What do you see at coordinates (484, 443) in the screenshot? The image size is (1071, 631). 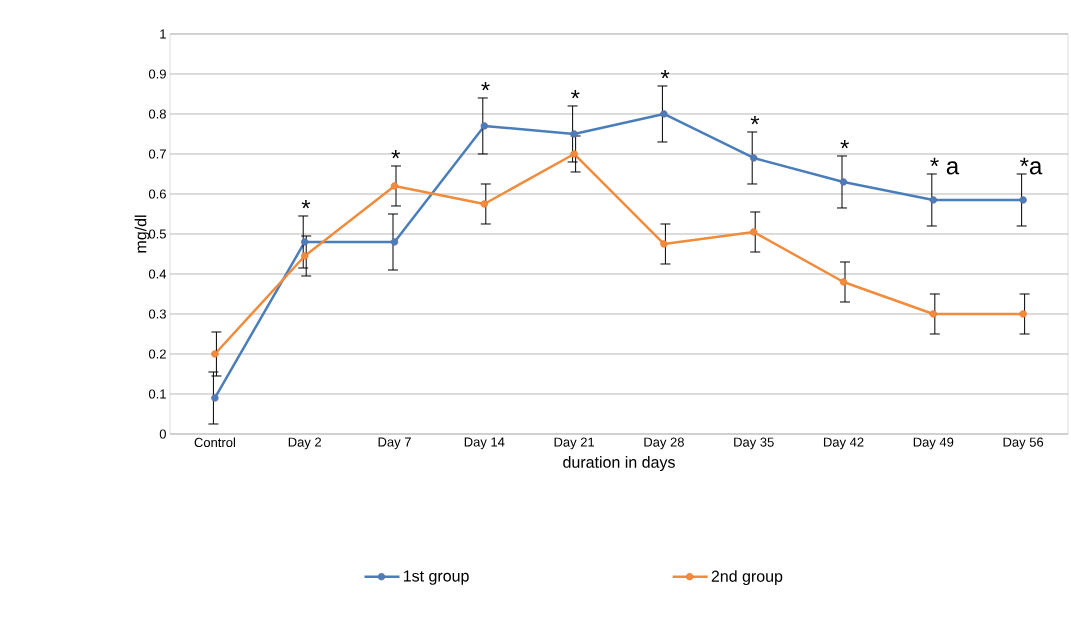 I see `x-tick-label: Day 14` at bounding box center [484, 443].